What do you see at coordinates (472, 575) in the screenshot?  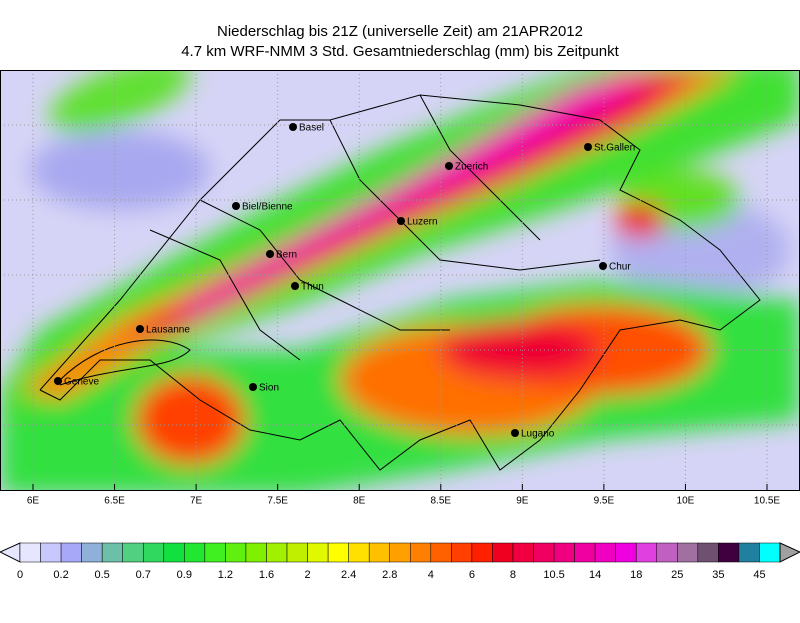 I see `colorbar-label: 6` at bounding box center [472, 575].